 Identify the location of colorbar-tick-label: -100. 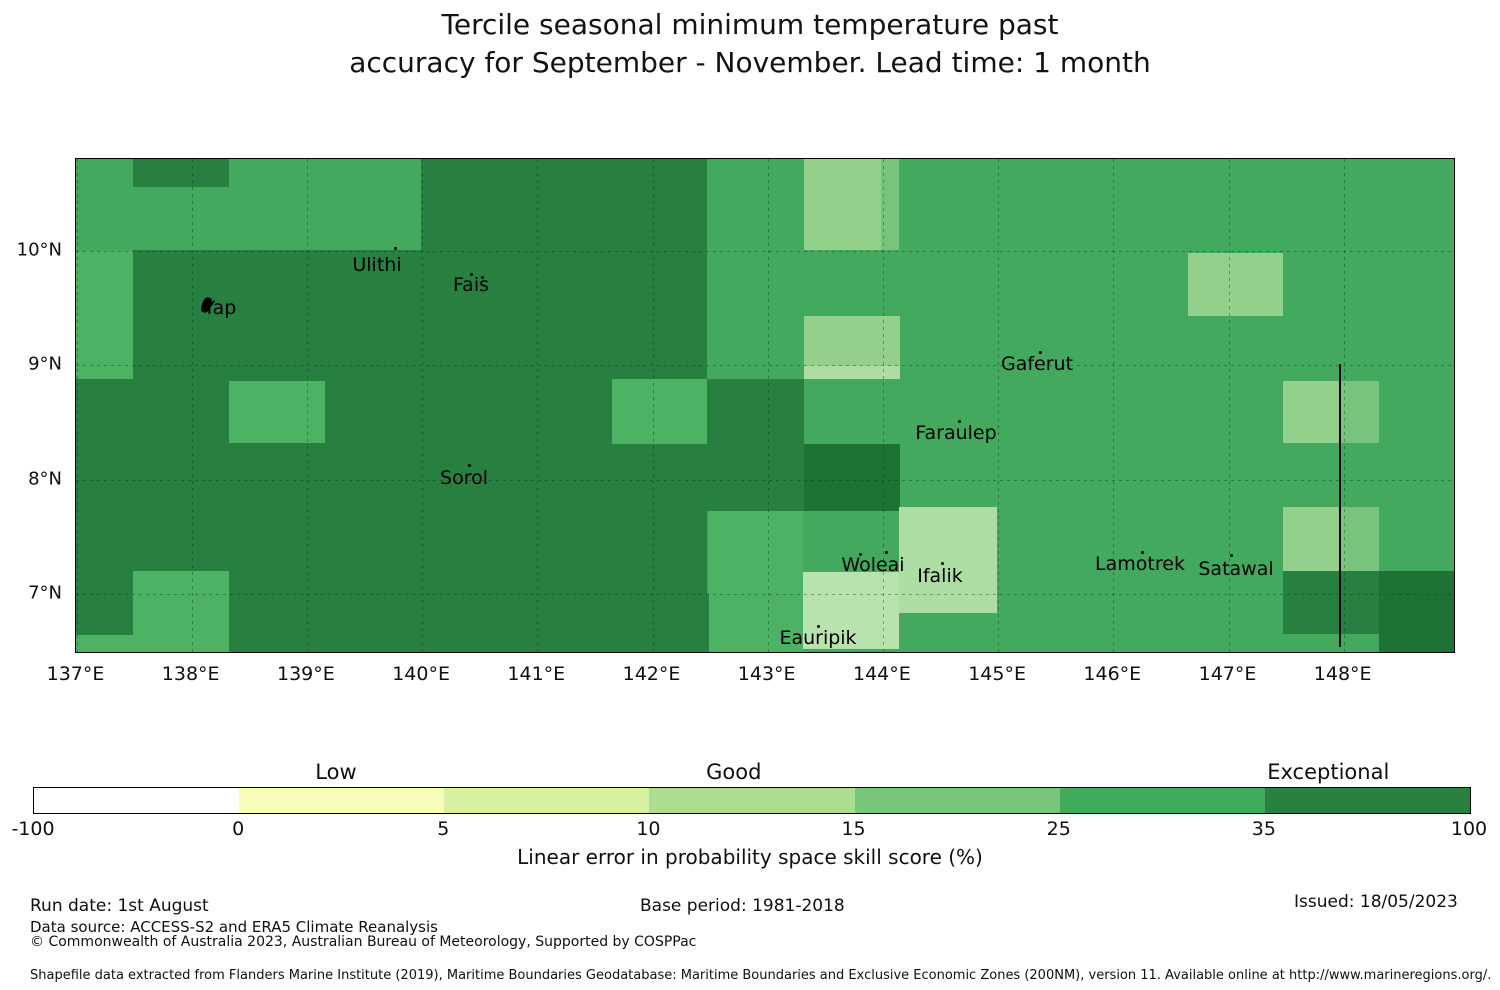
(33, 829).